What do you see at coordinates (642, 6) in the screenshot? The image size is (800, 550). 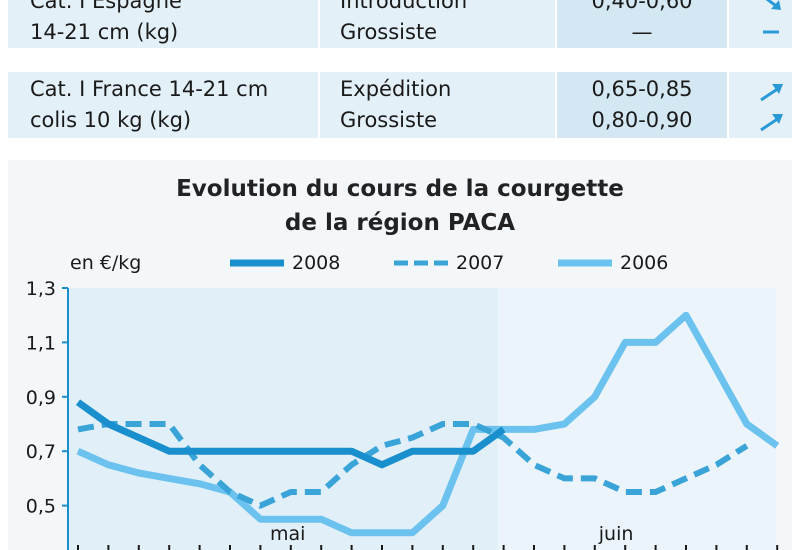 I see `price-value: 0,40-0,60` at bounding box center [642, 6].